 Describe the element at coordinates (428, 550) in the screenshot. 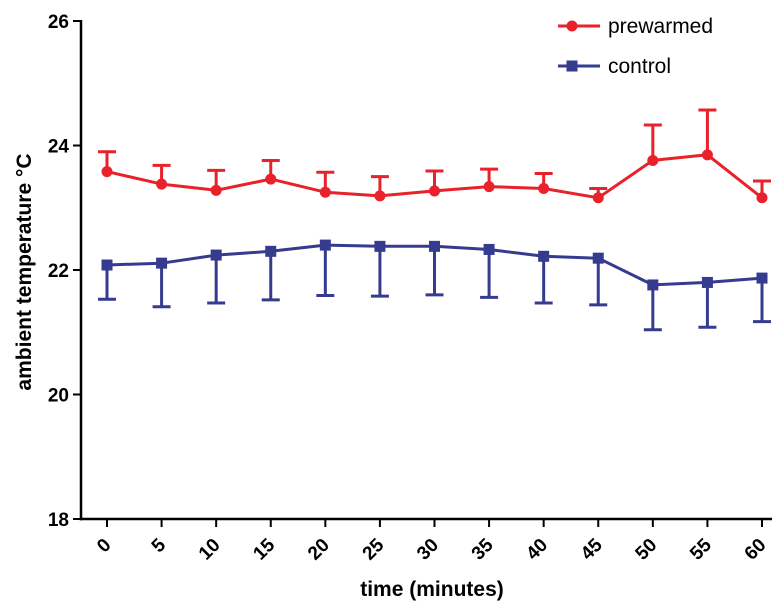

I see `x-tick-label: 30` at that location.